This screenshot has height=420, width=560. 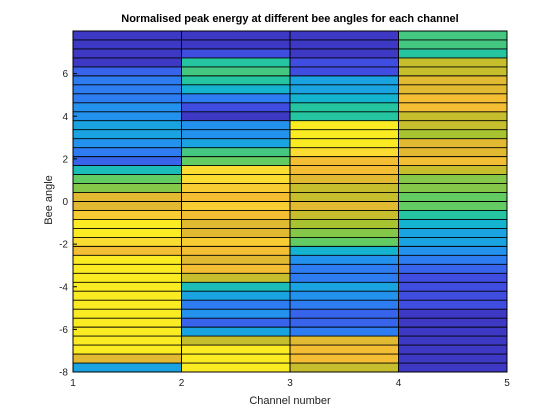 What do you see at coordinates (290, 378) in the screenshot?
I see `x-axis-ticks: 1 2 3 4 5` at bounding box center [290, 378].